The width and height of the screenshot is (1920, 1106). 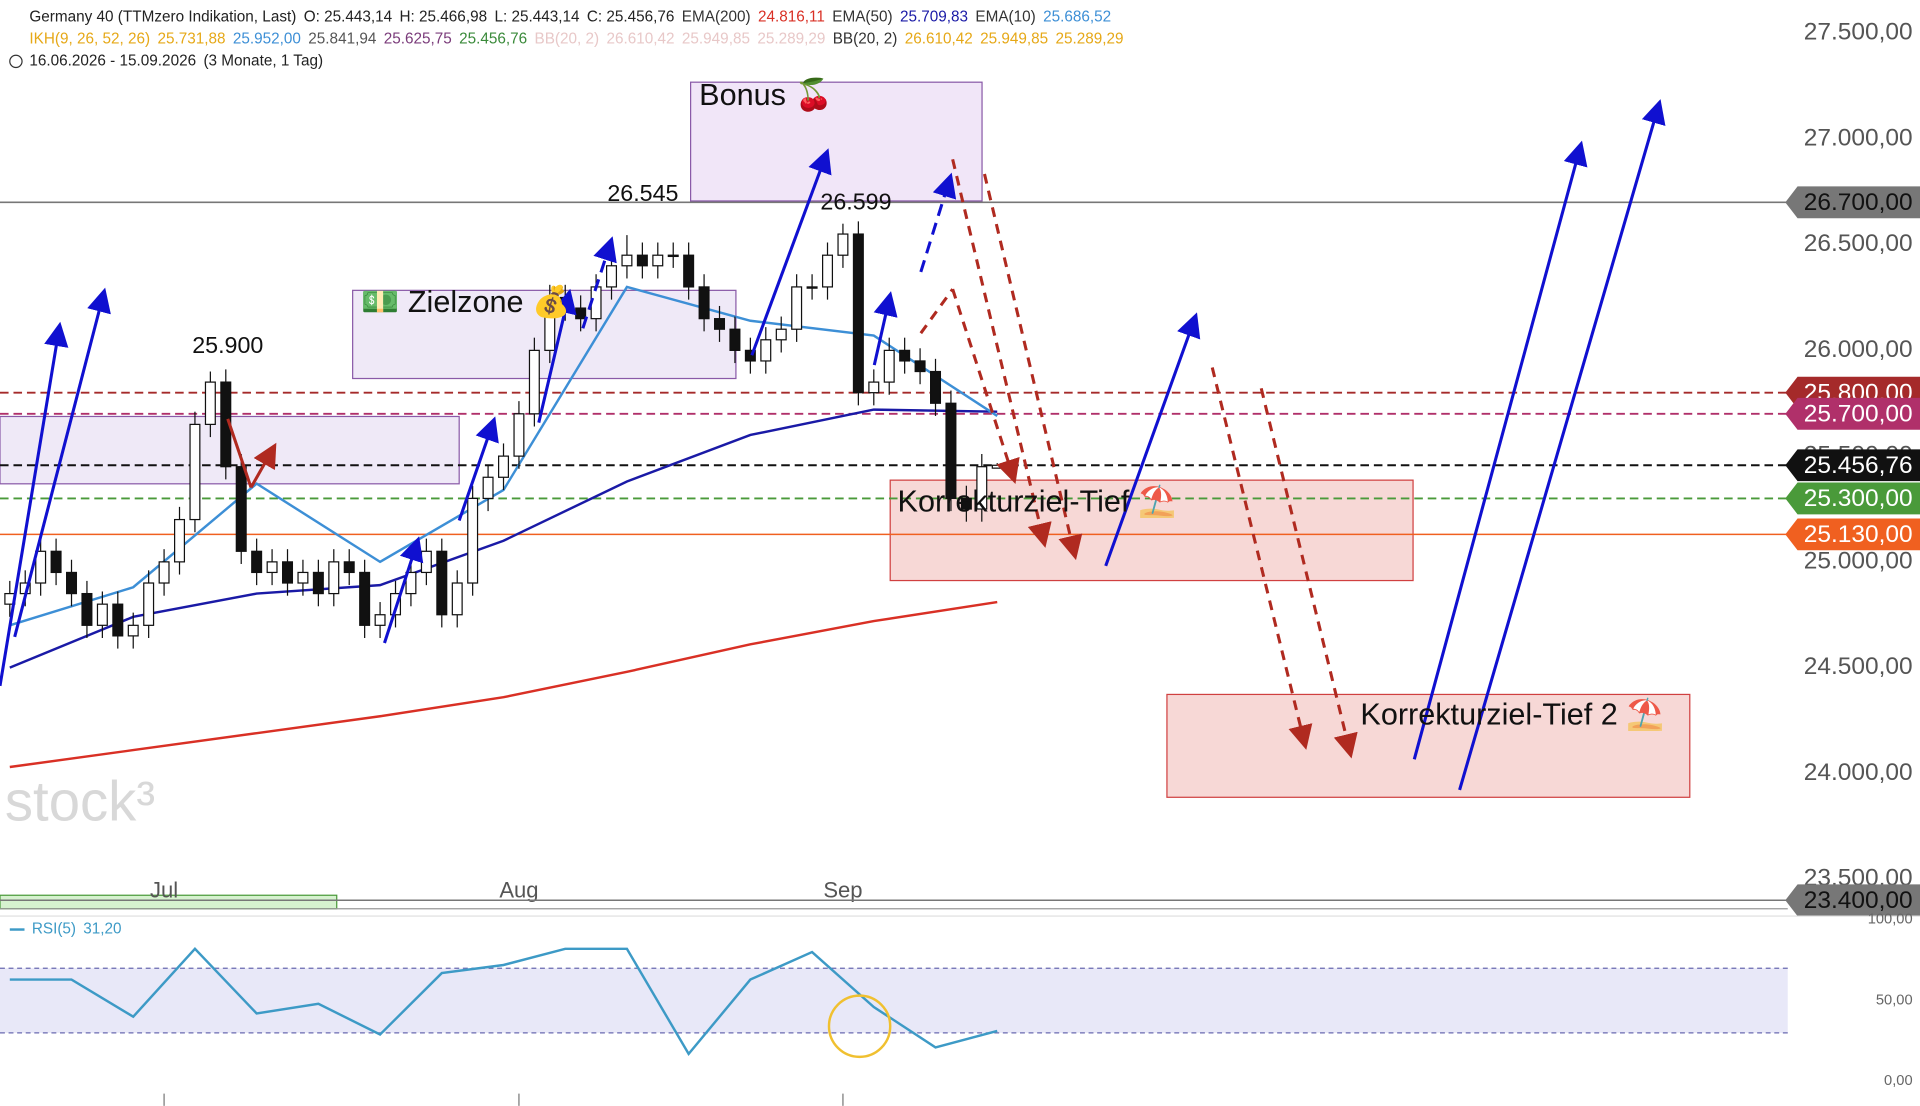 What do you see at coordinates (1894, 1000) in the screenshot?
I see `y-tick-label: 50,00` at bounding box center [1894, 1000].